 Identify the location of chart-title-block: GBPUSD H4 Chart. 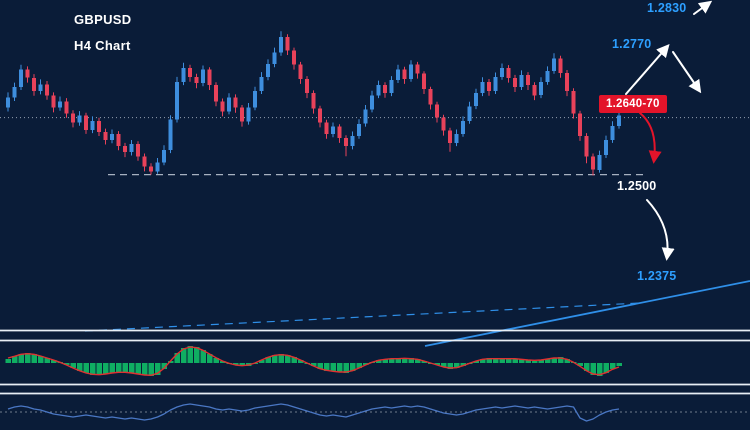
(102, 33).